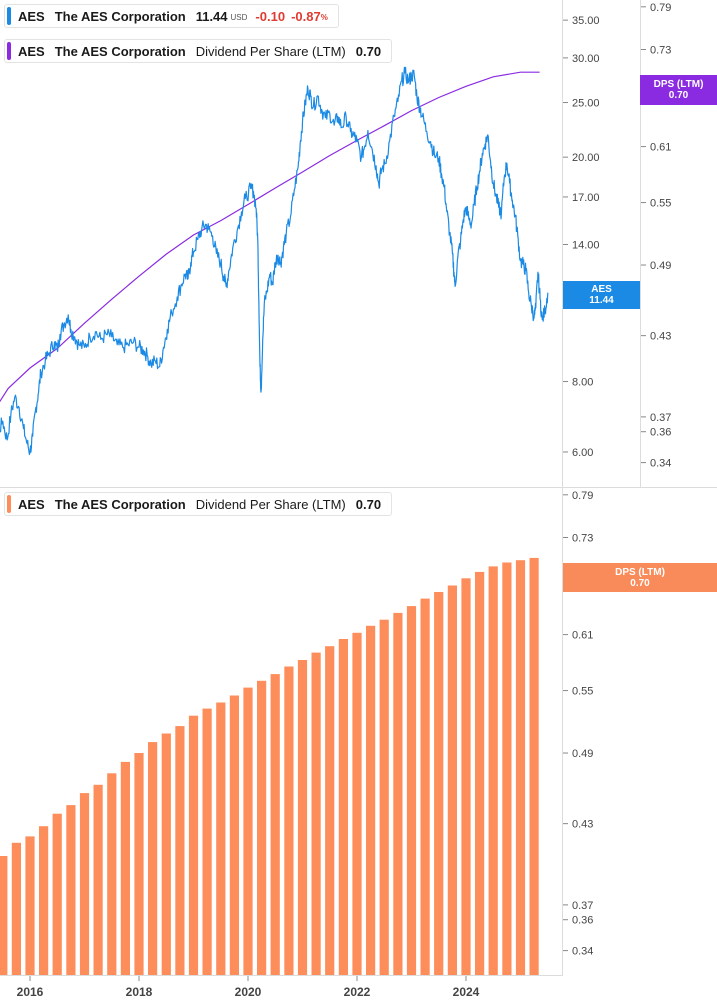 The width and height of the screenshot is (717, 1005). What do you see at coordinates (678, 84) in the screenshot?
I see `dps-tag-top-label: DPS (LTM)` at bounding box center [678, 84].